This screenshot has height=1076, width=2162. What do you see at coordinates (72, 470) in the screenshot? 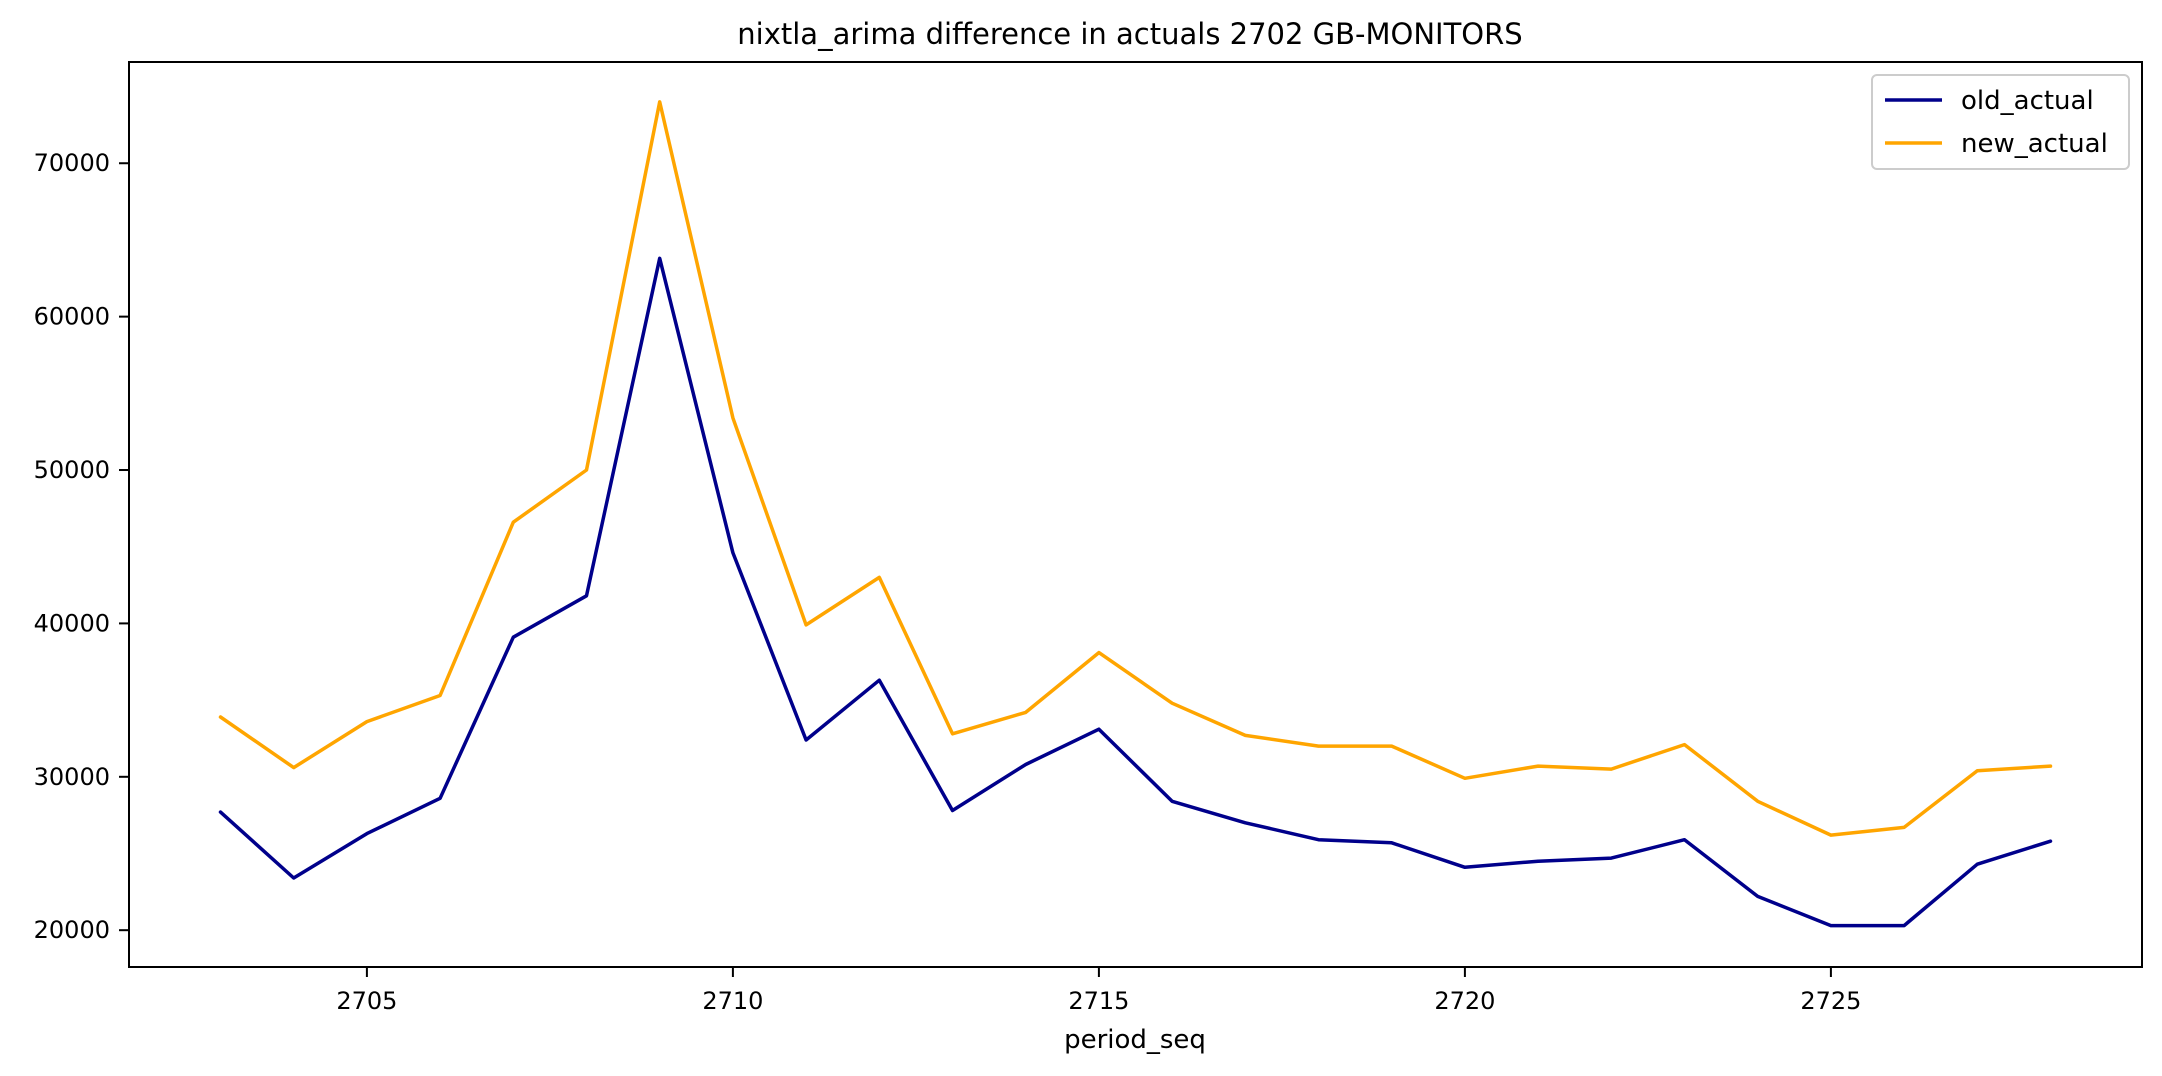
I see `y-tick-label: 50000` at bounding box center [72, 470].